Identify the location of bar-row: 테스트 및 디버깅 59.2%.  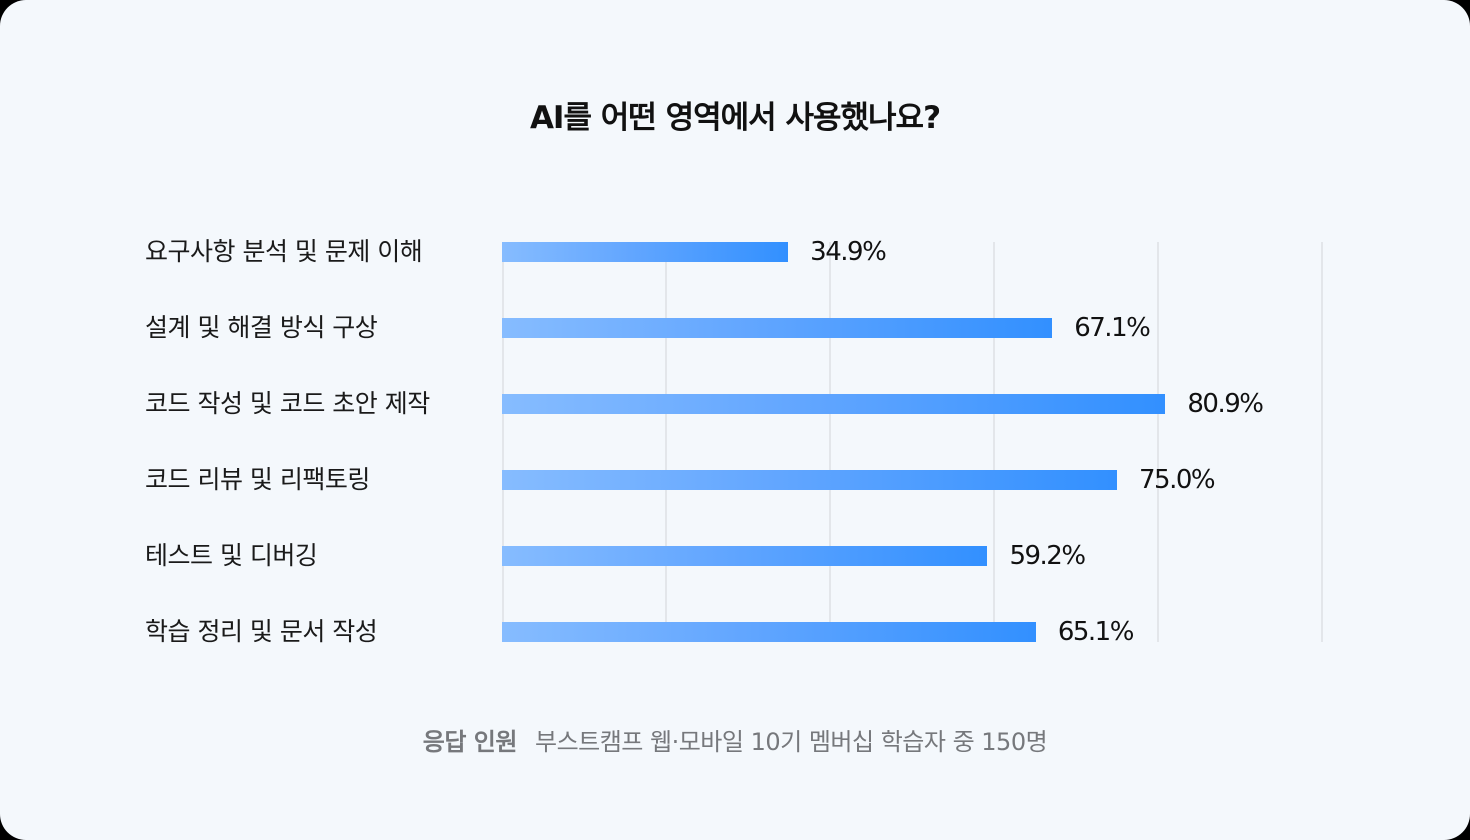
(735, 556).